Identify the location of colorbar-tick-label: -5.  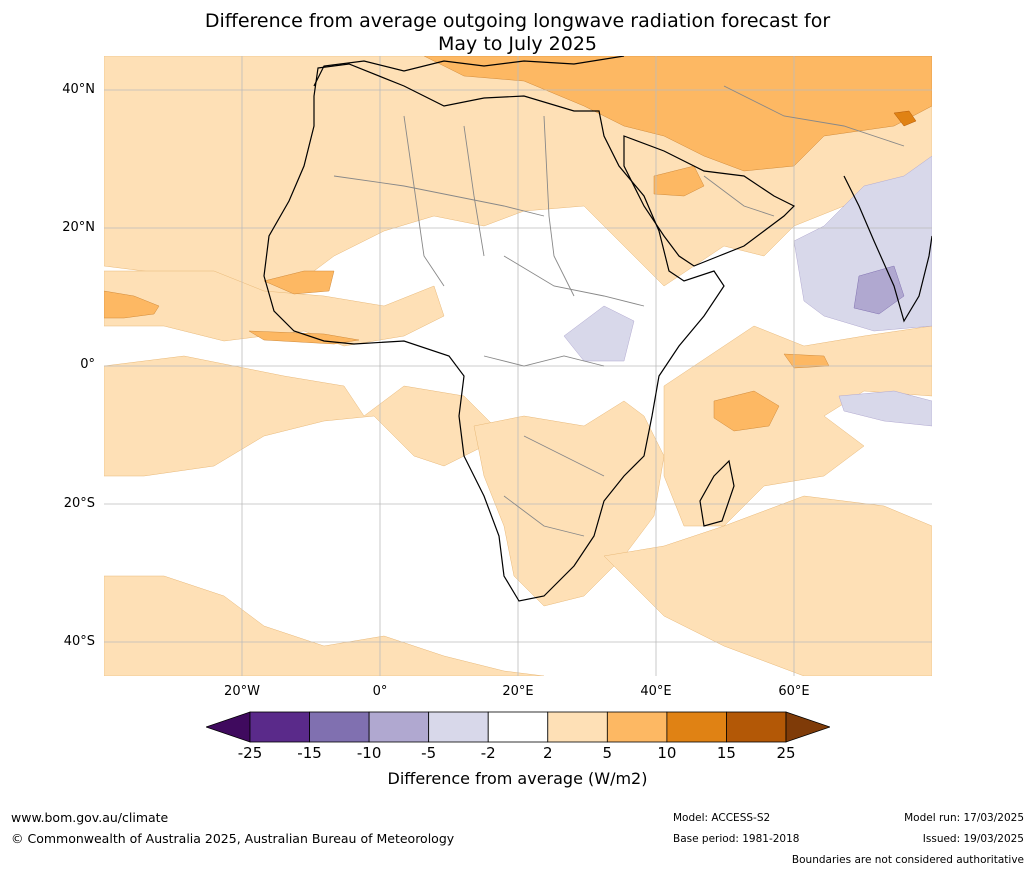
(429, 753).